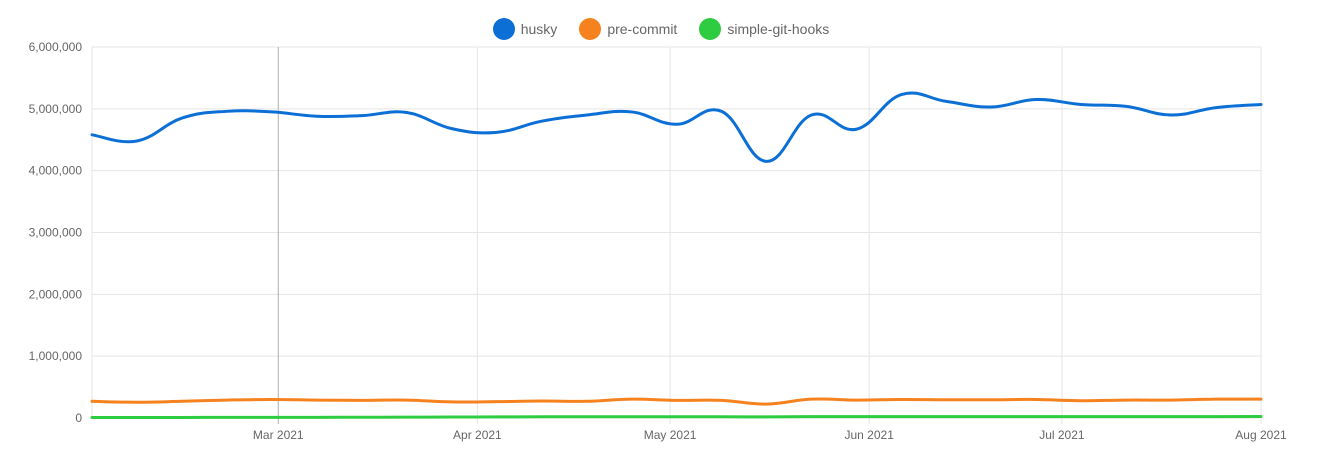  I want to click on legend-label-simple-git-hooks: simple-git-hooks, so click(778, 29).